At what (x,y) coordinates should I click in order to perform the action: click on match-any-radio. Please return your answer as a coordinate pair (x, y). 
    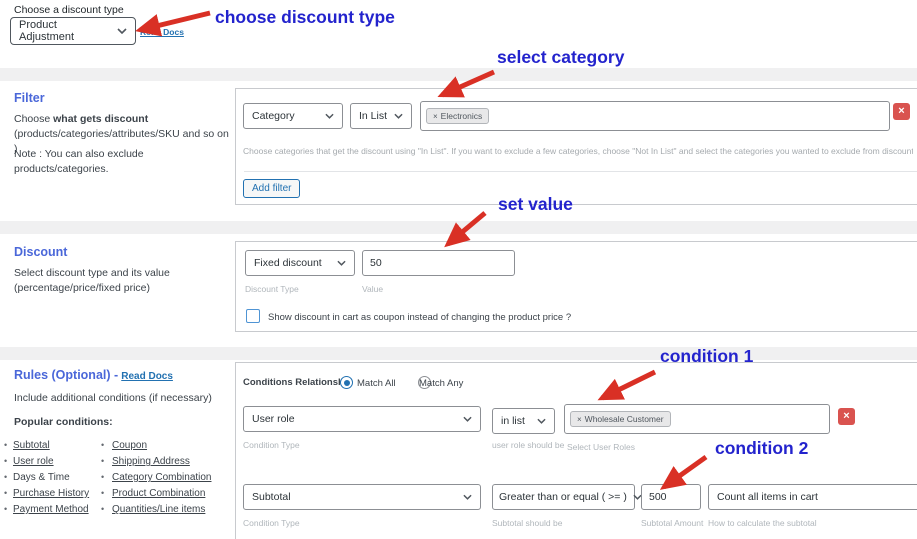
    Looking at the image, I should click on (425, 382).